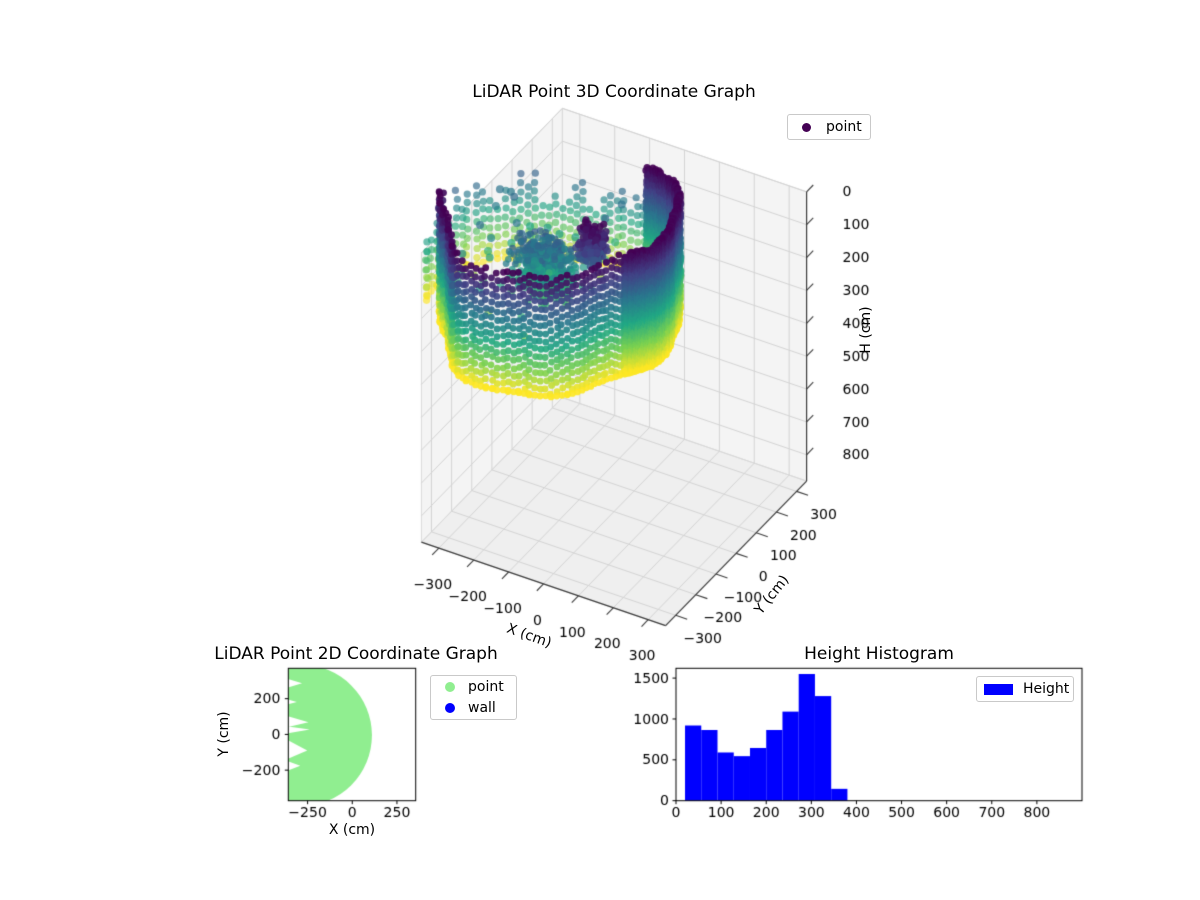  I want to click on wall-marker-icon, so click(450, 708).